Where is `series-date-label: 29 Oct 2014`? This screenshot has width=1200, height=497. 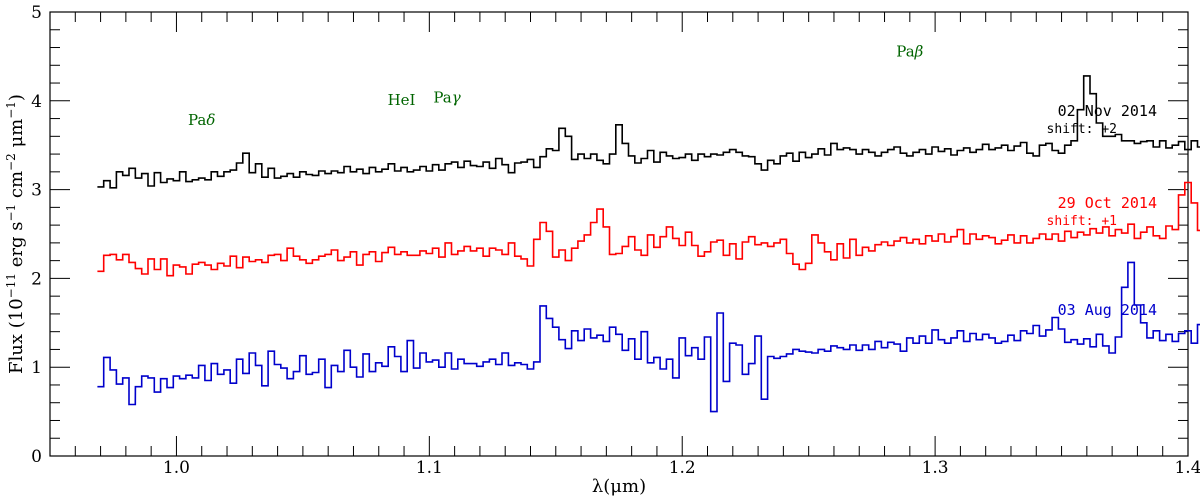 series-date-label: 29 Oct 2014 is located at coordinates (1107, 203).